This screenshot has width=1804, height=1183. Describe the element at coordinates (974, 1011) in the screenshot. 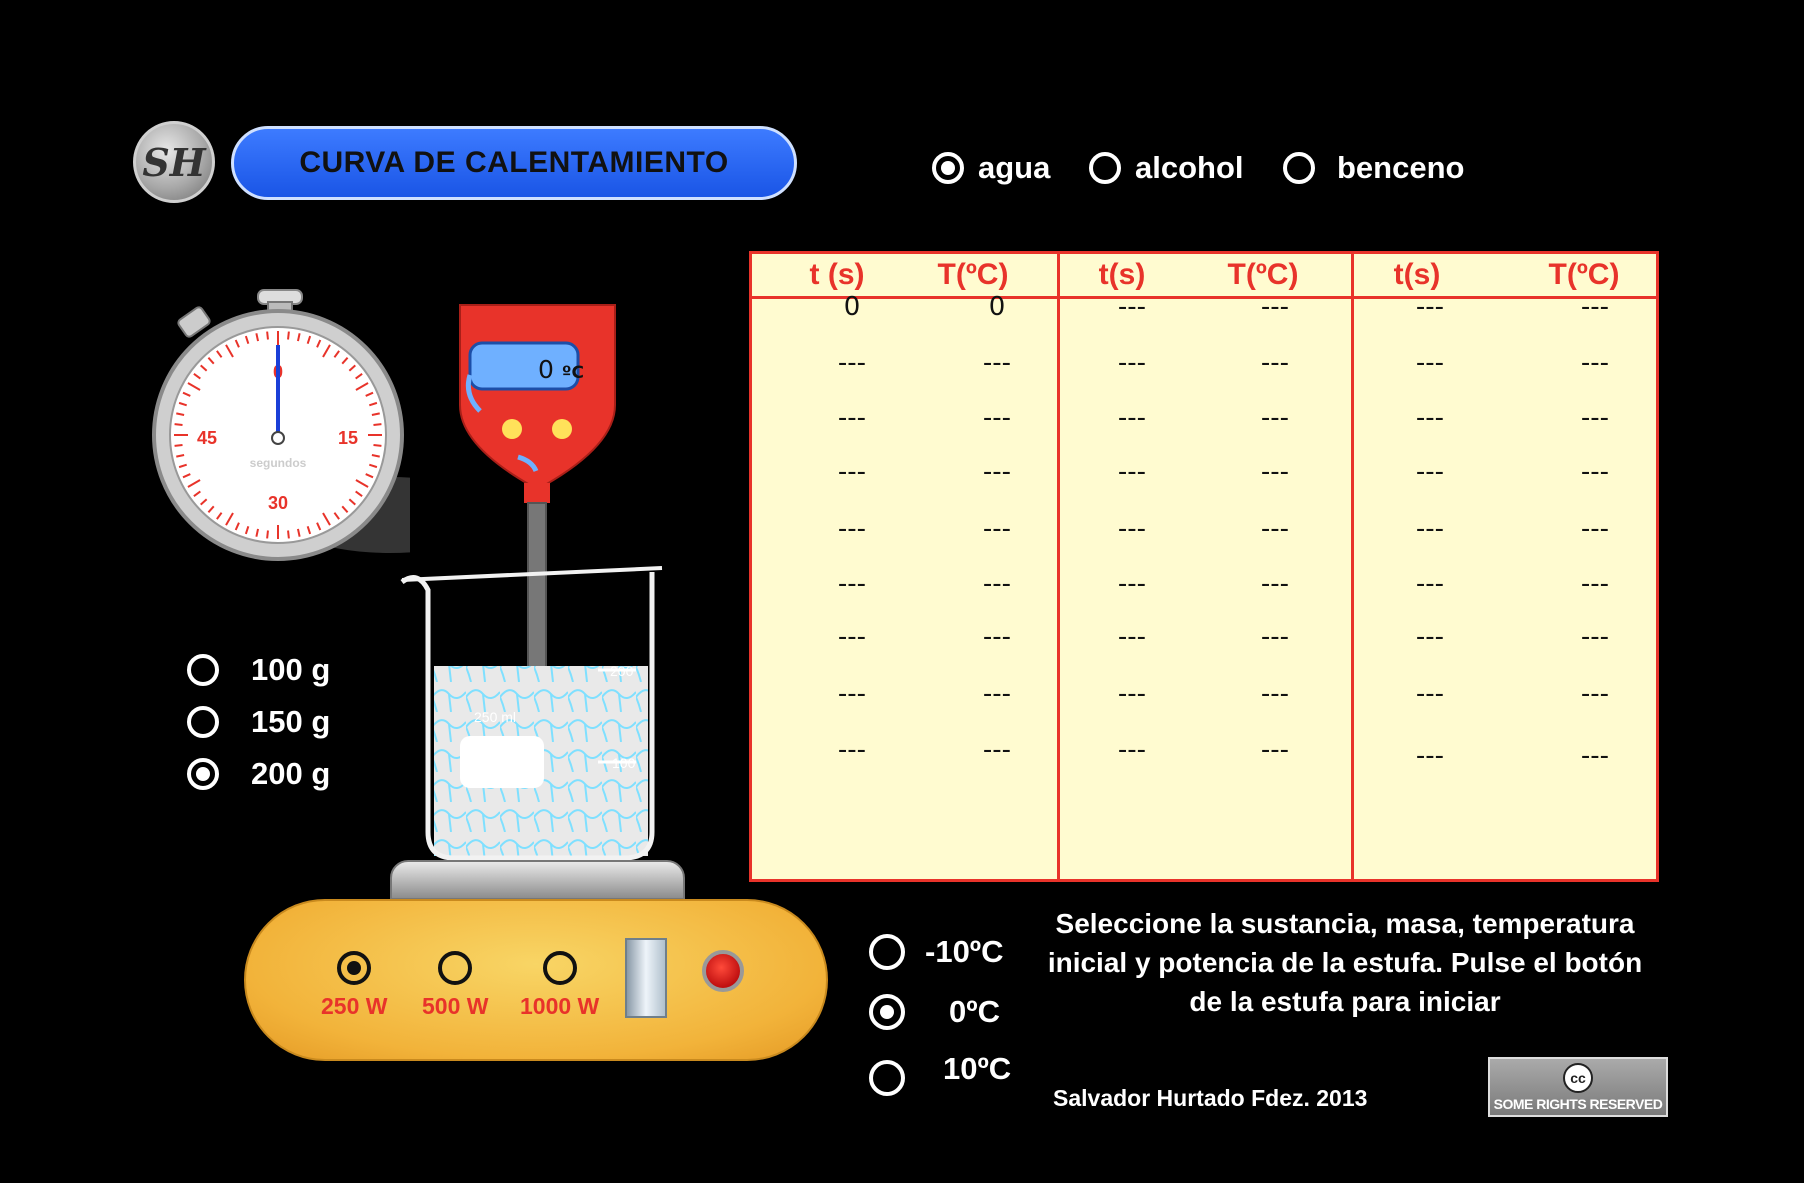

I see `temp-label: 0ºC` at that location.